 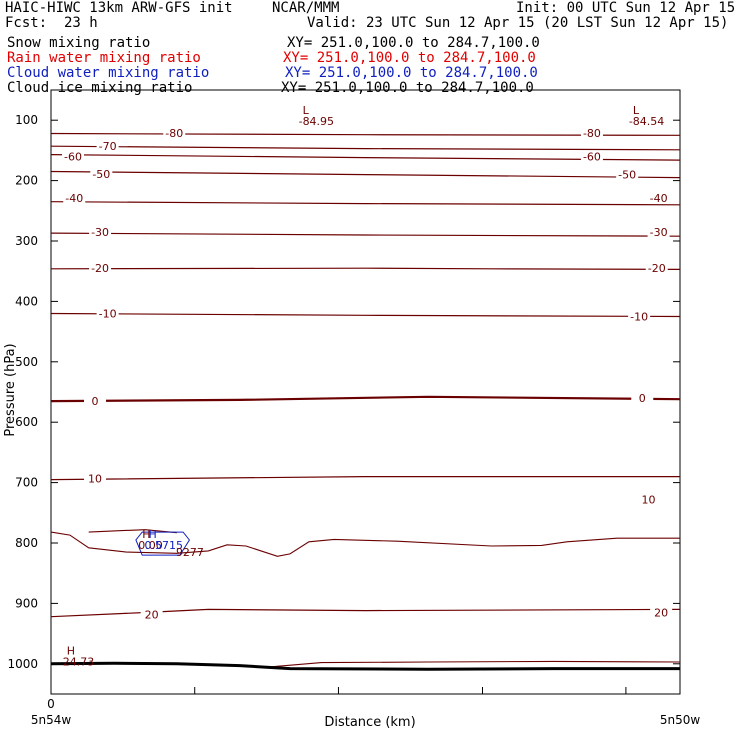 What do you see at coordinates (26, 422) in the screenshot?
I see `y-tick-label: 600` at bounding box center [26, 422].